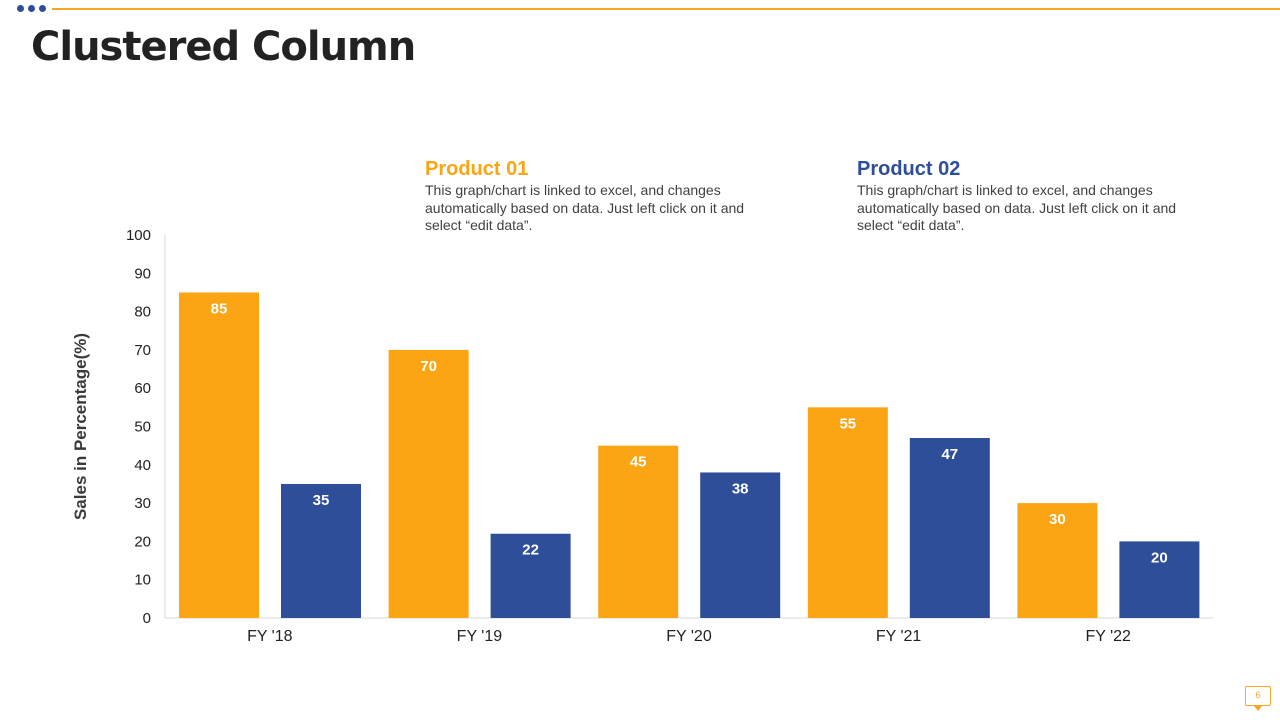  Describe the element at coordinates (142, 427) in the screenshot. I see `y-tick-label: 50` at that location.